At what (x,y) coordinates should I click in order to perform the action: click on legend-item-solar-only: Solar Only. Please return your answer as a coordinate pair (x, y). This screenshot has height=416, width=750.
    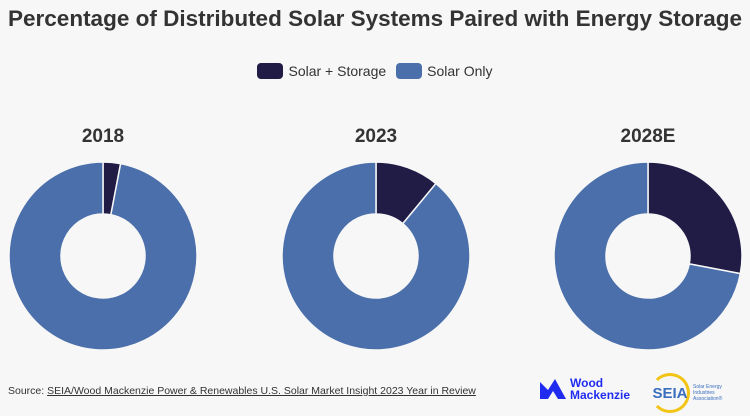
    Looking at the image, I should click on (444, 71).